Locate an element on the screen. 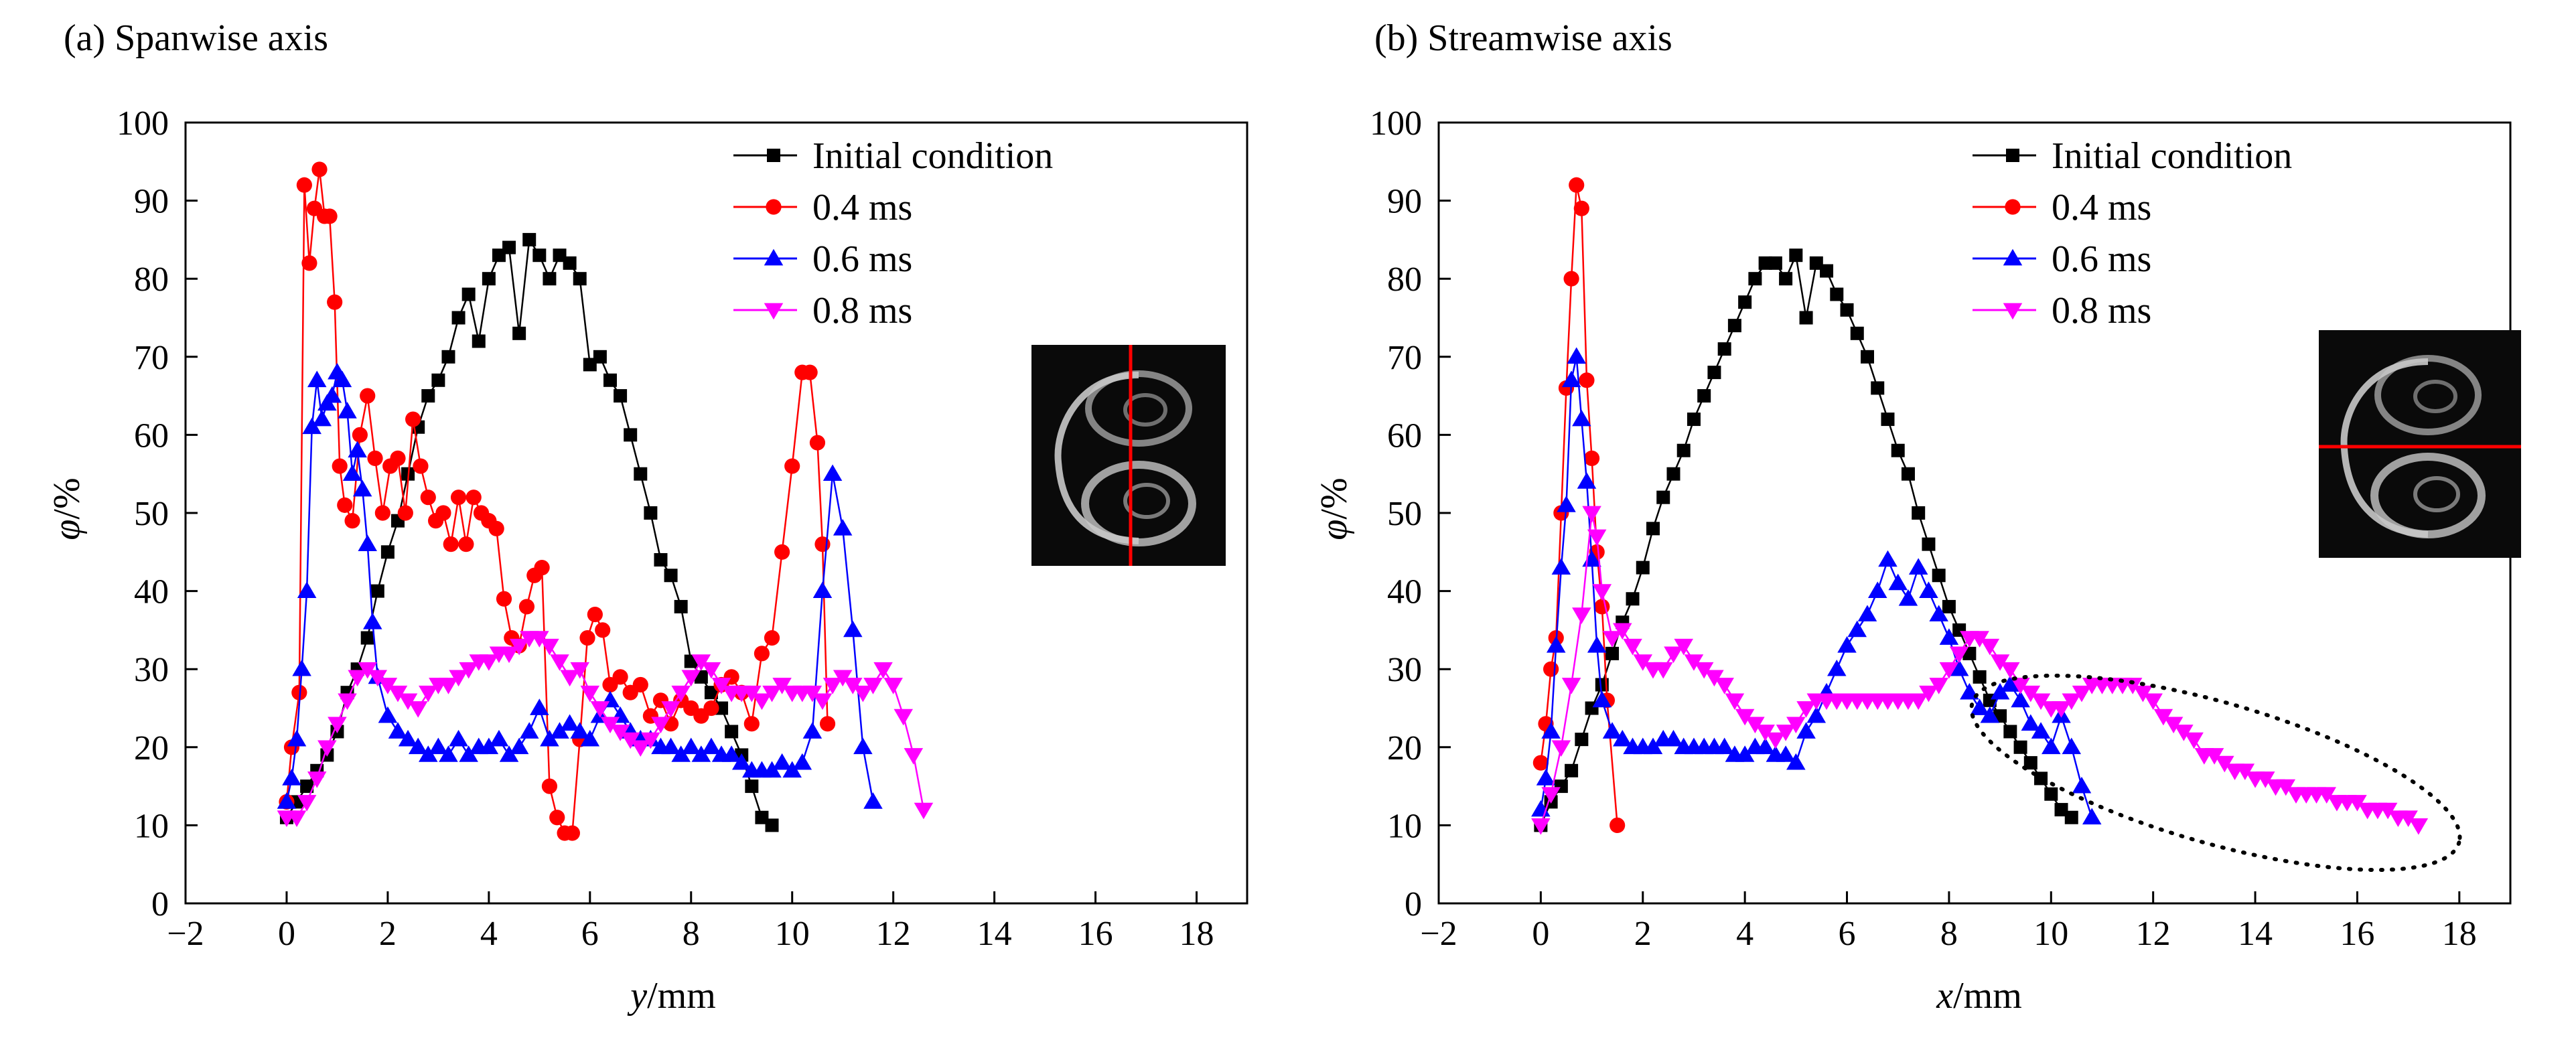  panel-b-ytick-label: 30 is located at coordinates (1404, 670).